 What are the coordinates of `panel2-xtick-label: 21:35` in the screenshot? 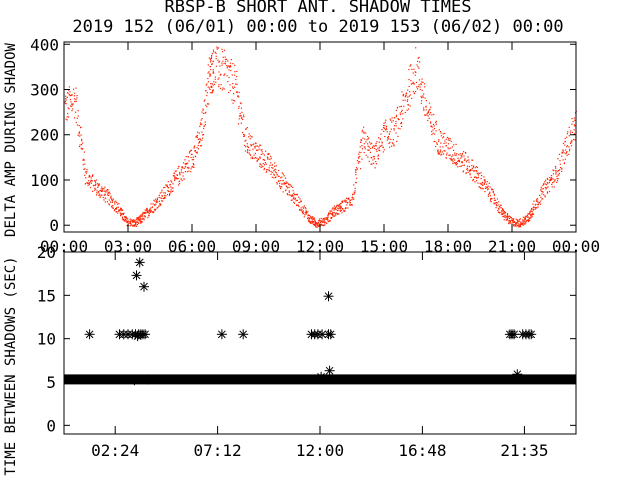 It's located at (524, 450).